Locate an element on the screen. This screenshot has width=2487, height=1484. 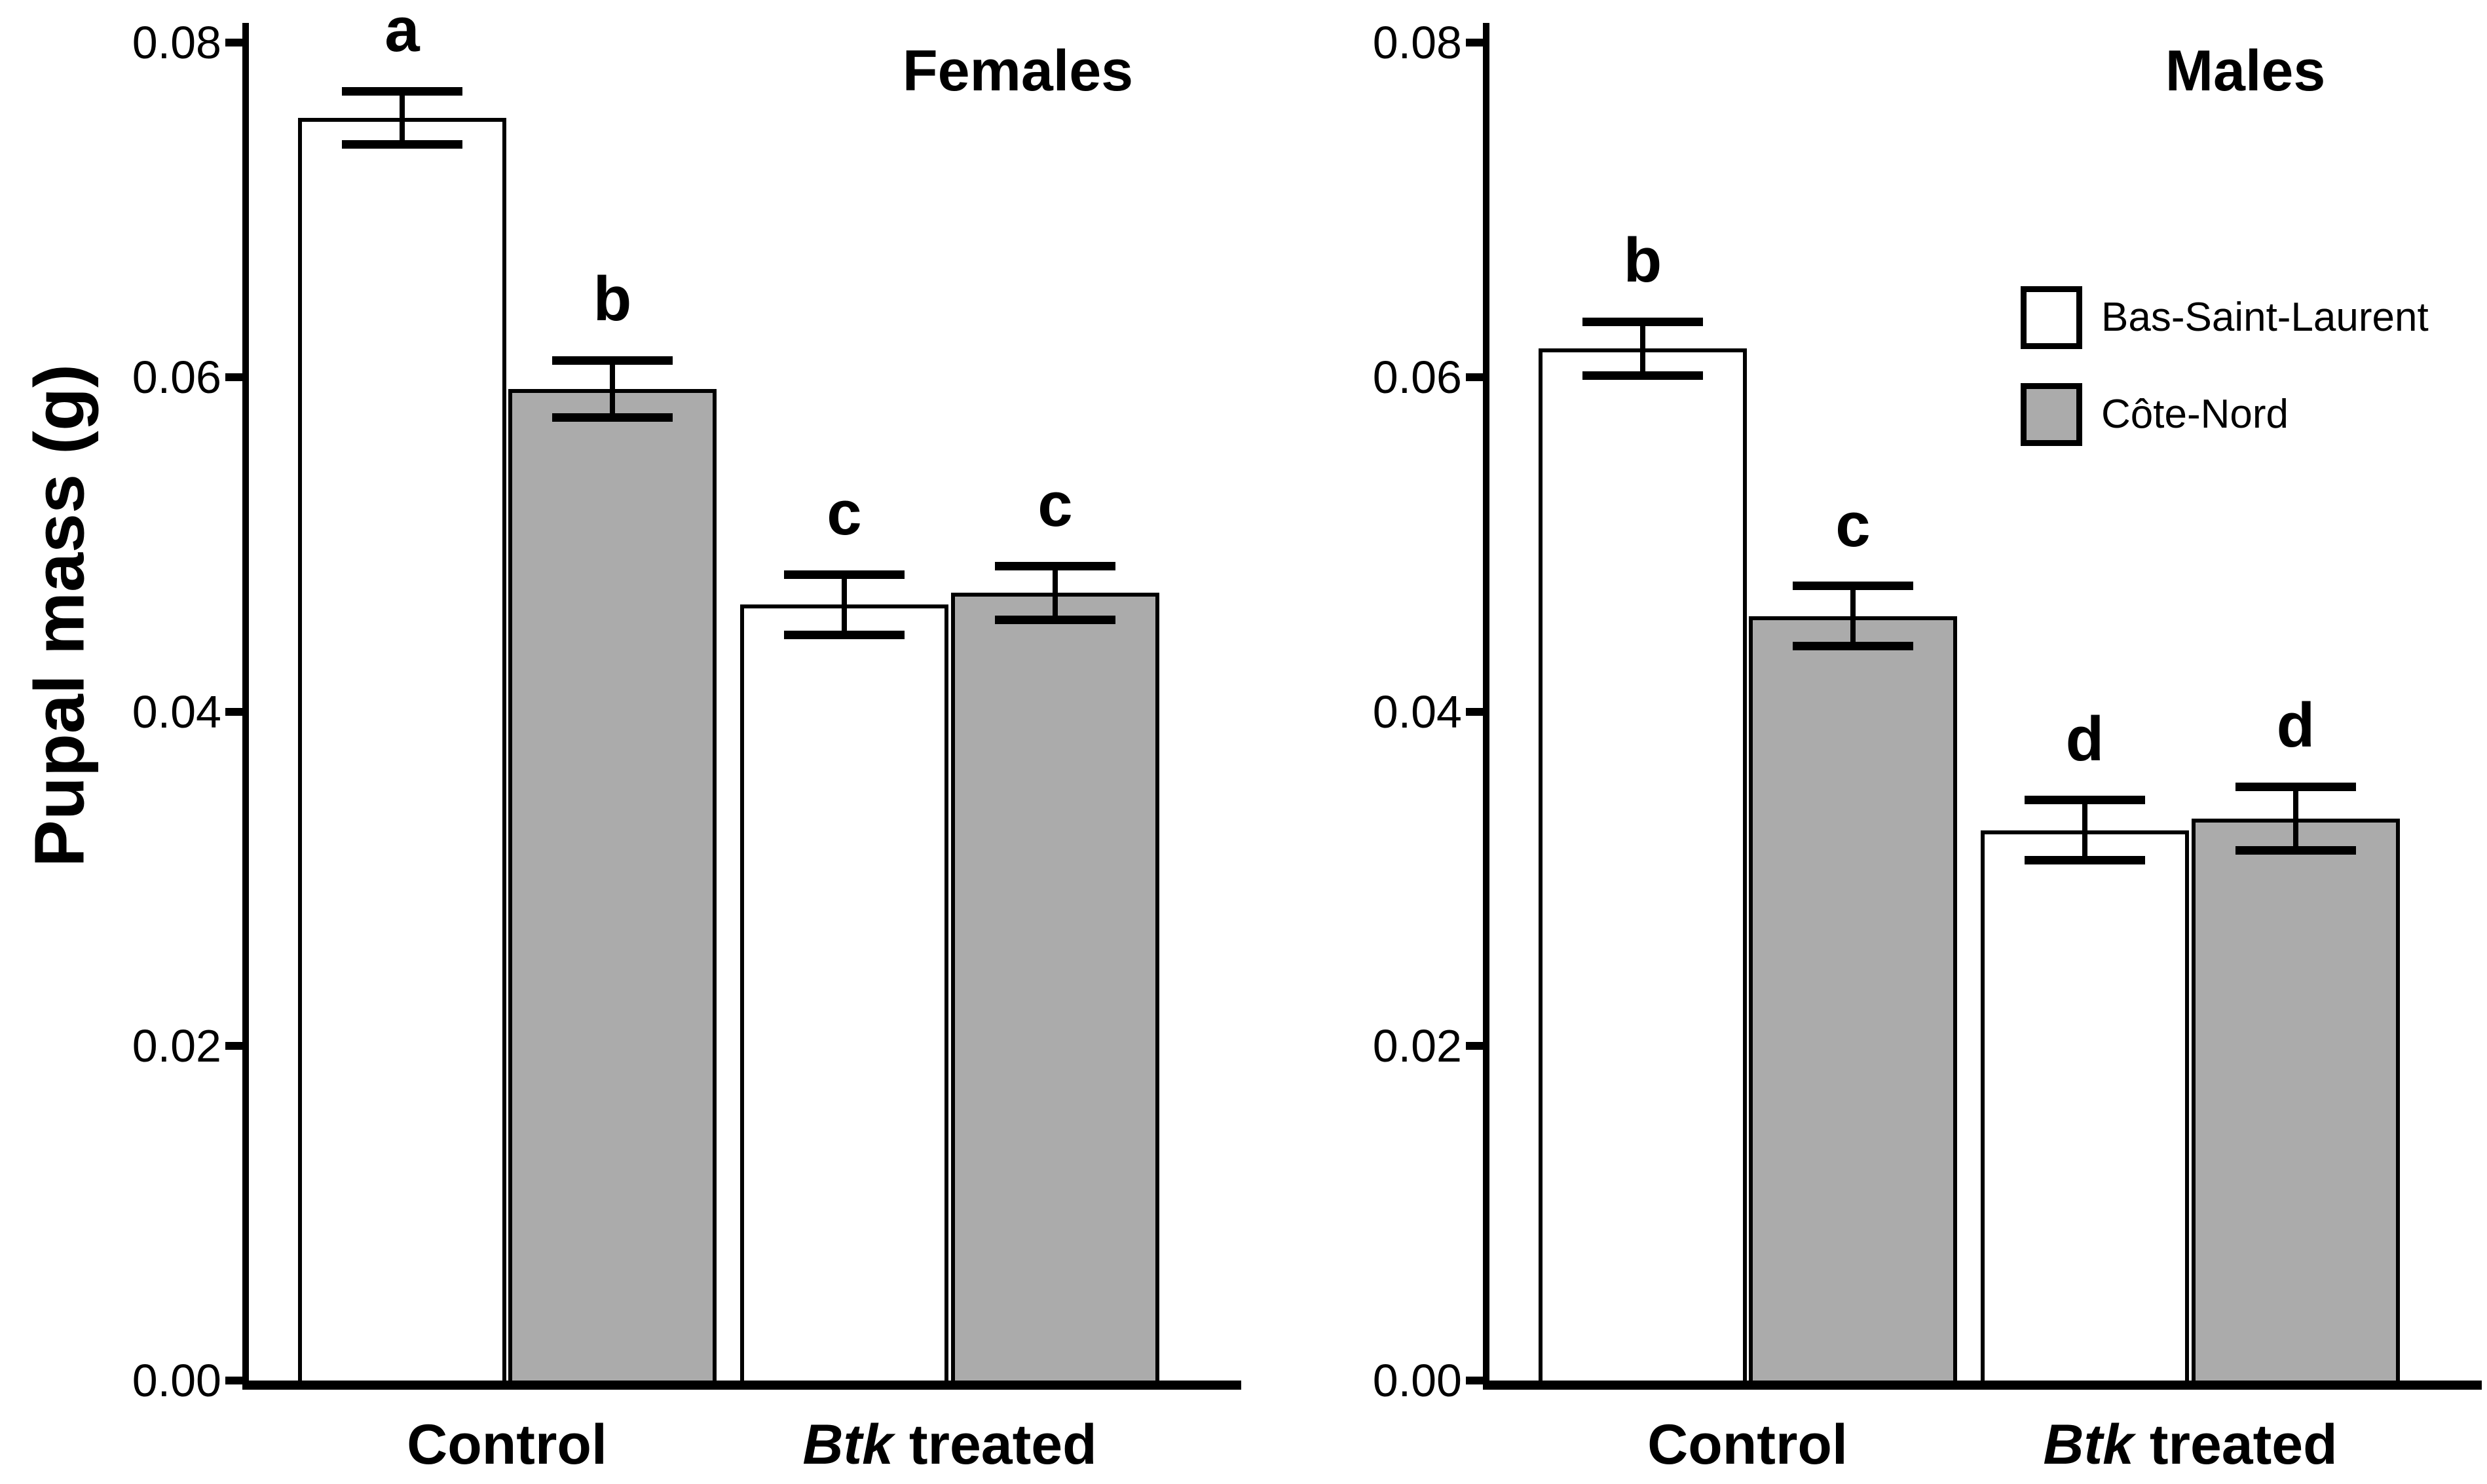
legend-swatch-bas-saint-laurent is located at coordinates (2051, 317).